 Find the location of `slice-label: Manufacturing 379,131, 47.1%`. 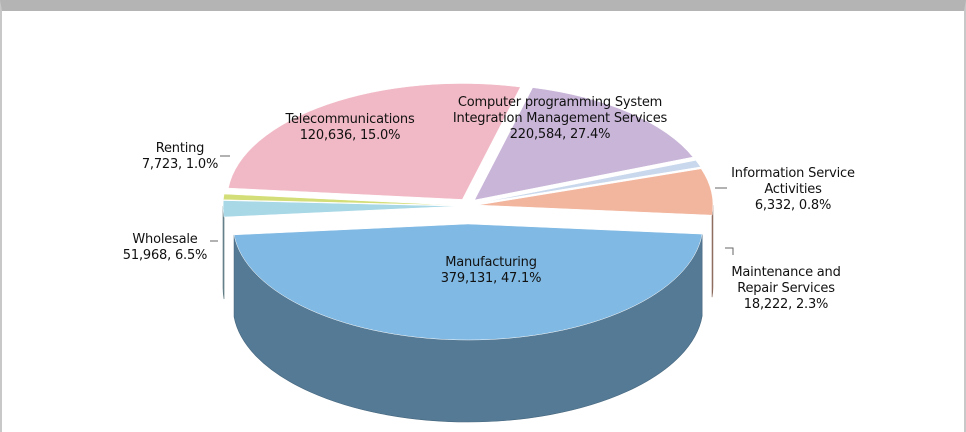

slice-label: Manufacturing 379,131, 47.1% is located at coordinates (491, 271).